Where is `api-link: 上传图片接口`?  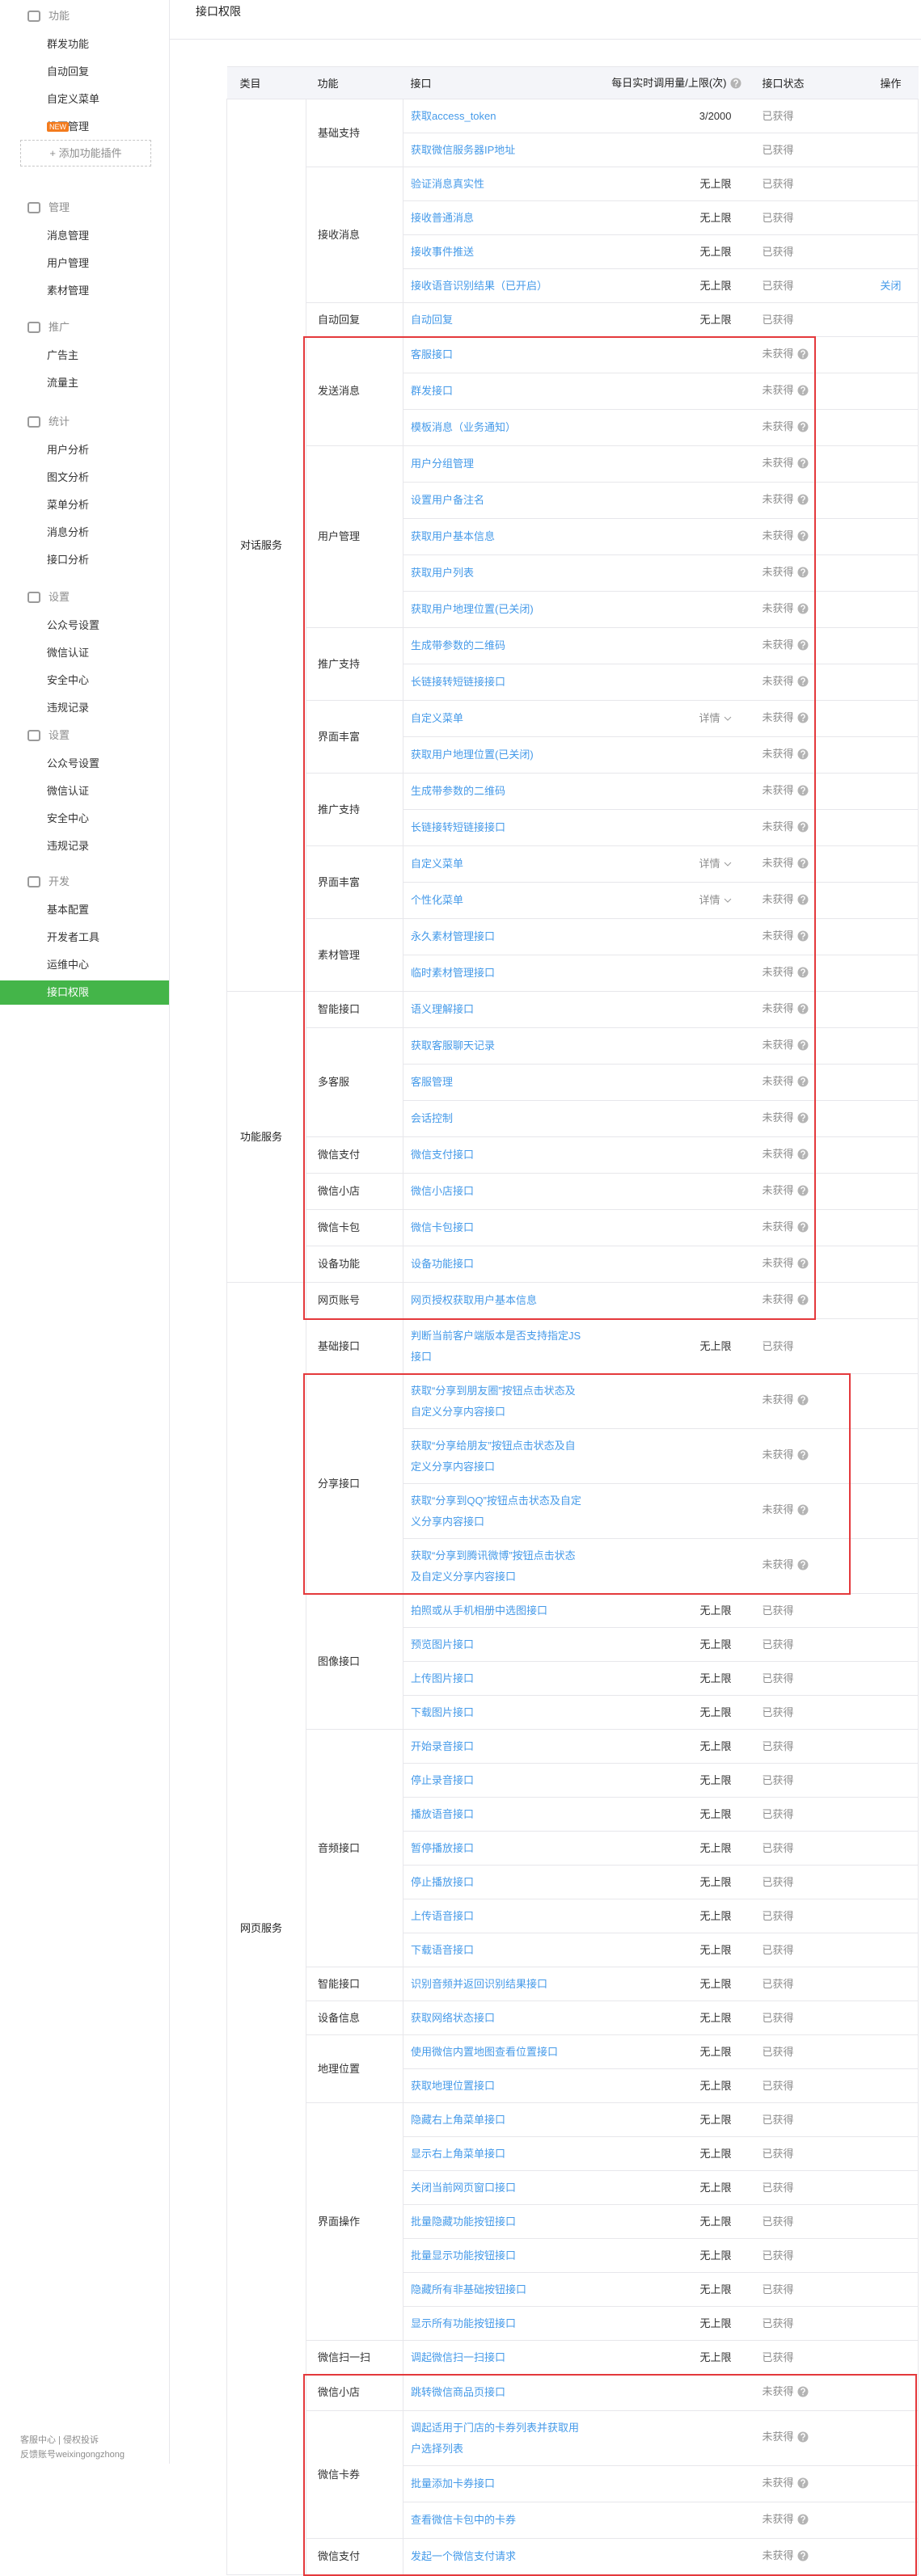
api-link: 上传图片接口 is located at coordinates (443, 1678).